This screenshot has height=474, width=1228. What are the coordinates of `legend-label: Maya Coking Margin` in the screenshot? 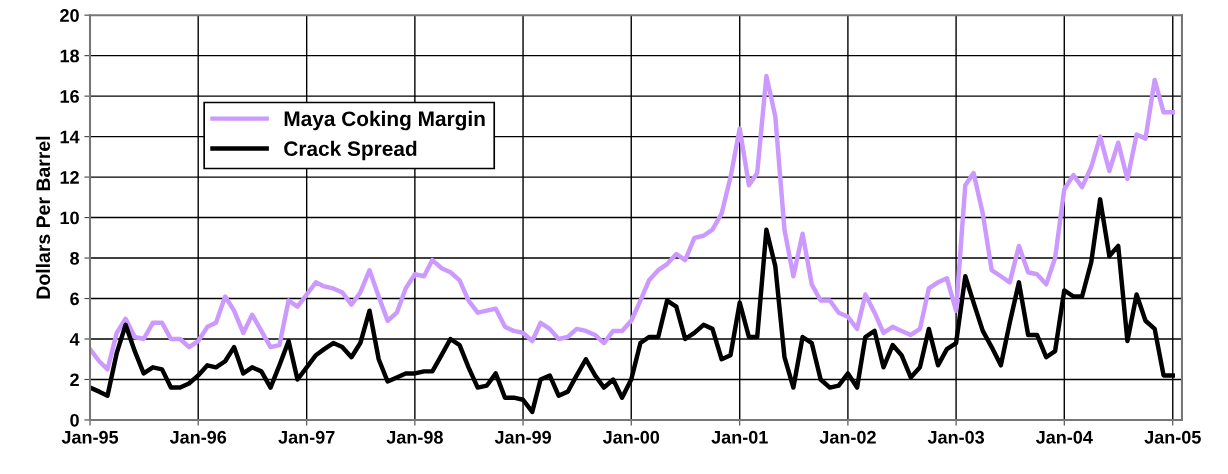 It's located at (384, 120).